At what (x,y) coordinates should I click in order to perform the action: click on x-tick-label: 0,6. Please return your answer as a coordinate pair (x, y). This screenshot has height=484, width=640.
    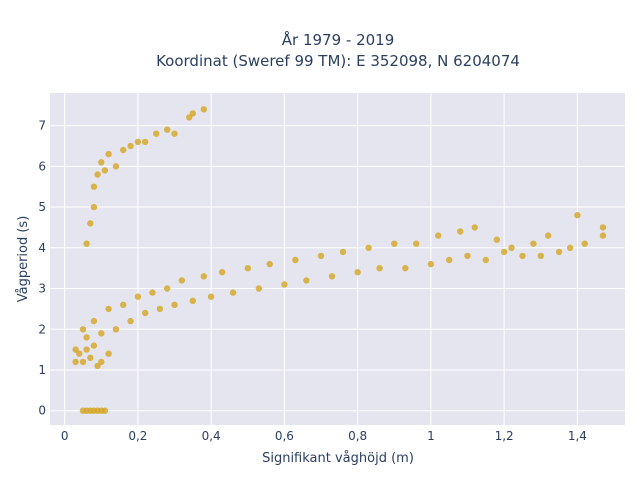
    Looking at the image, I should click on (284, 436).